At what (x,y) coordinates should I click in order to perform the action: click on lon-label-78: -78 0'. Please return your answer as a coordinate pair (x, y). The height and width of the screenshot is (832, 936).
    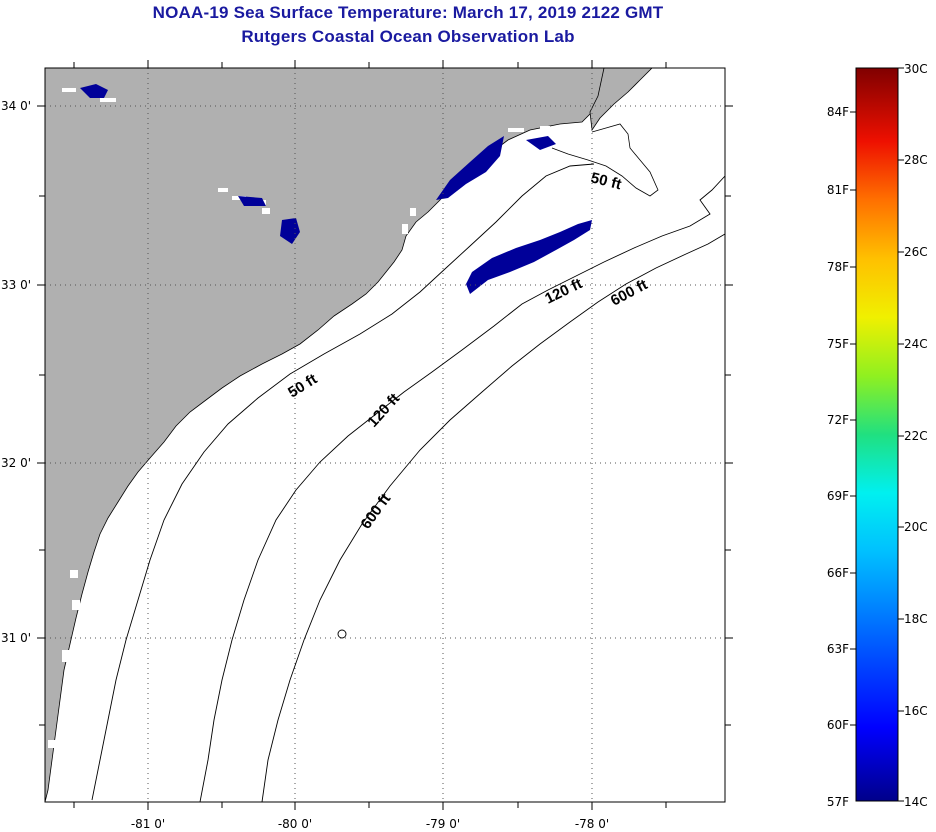
    Looking at the image, I should click on (592, 824).